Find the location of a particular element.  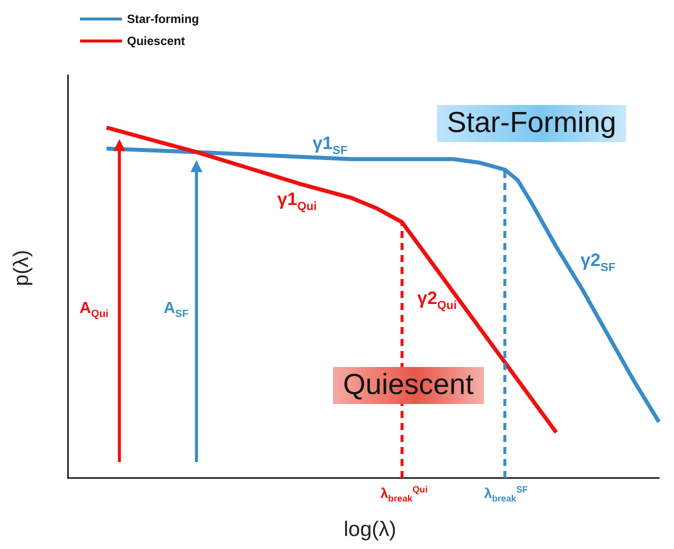

annotation: γ2$_{Qui}$ is located at coordinates (437, 300).